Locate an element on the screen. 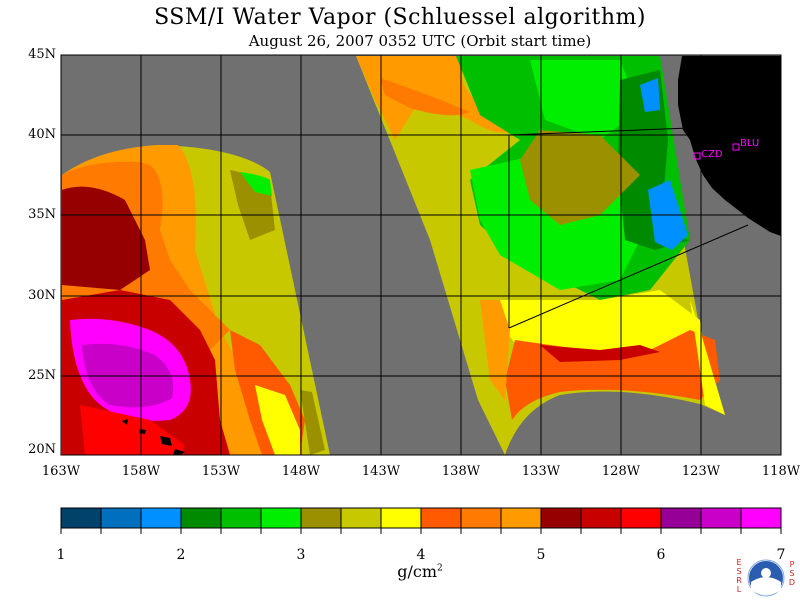  lon-label-163w: 163W is located at coordinates (61, 471).